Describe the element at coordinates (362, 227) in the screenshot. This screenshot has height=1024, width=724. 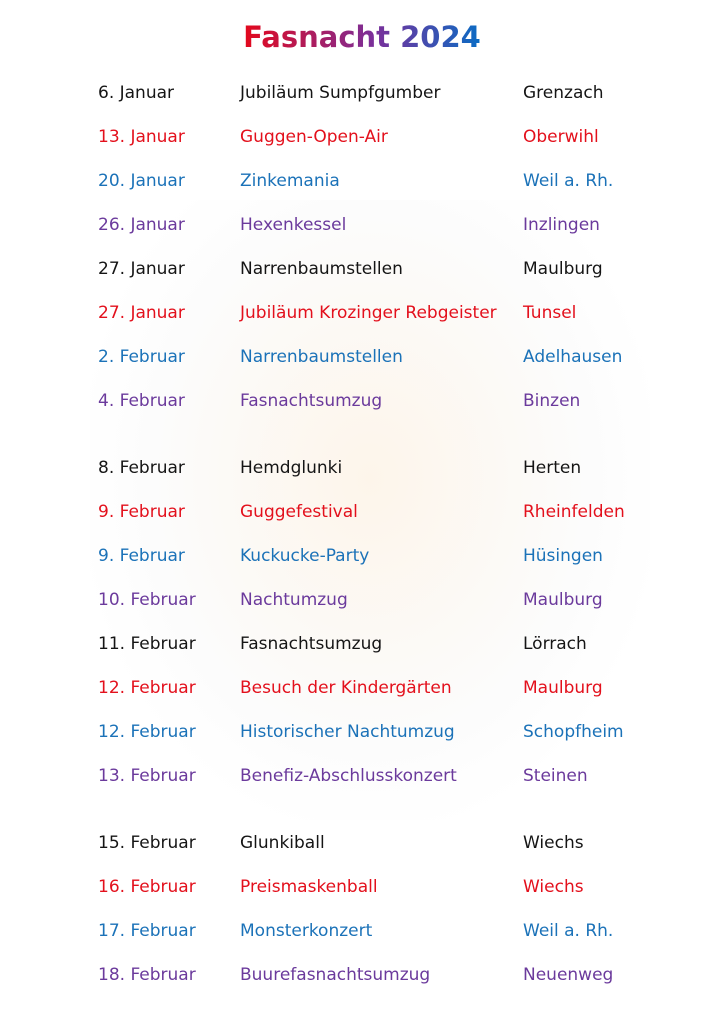
I see `event-row: 26. Januar Hexenkessel Inzlingen` at that location.